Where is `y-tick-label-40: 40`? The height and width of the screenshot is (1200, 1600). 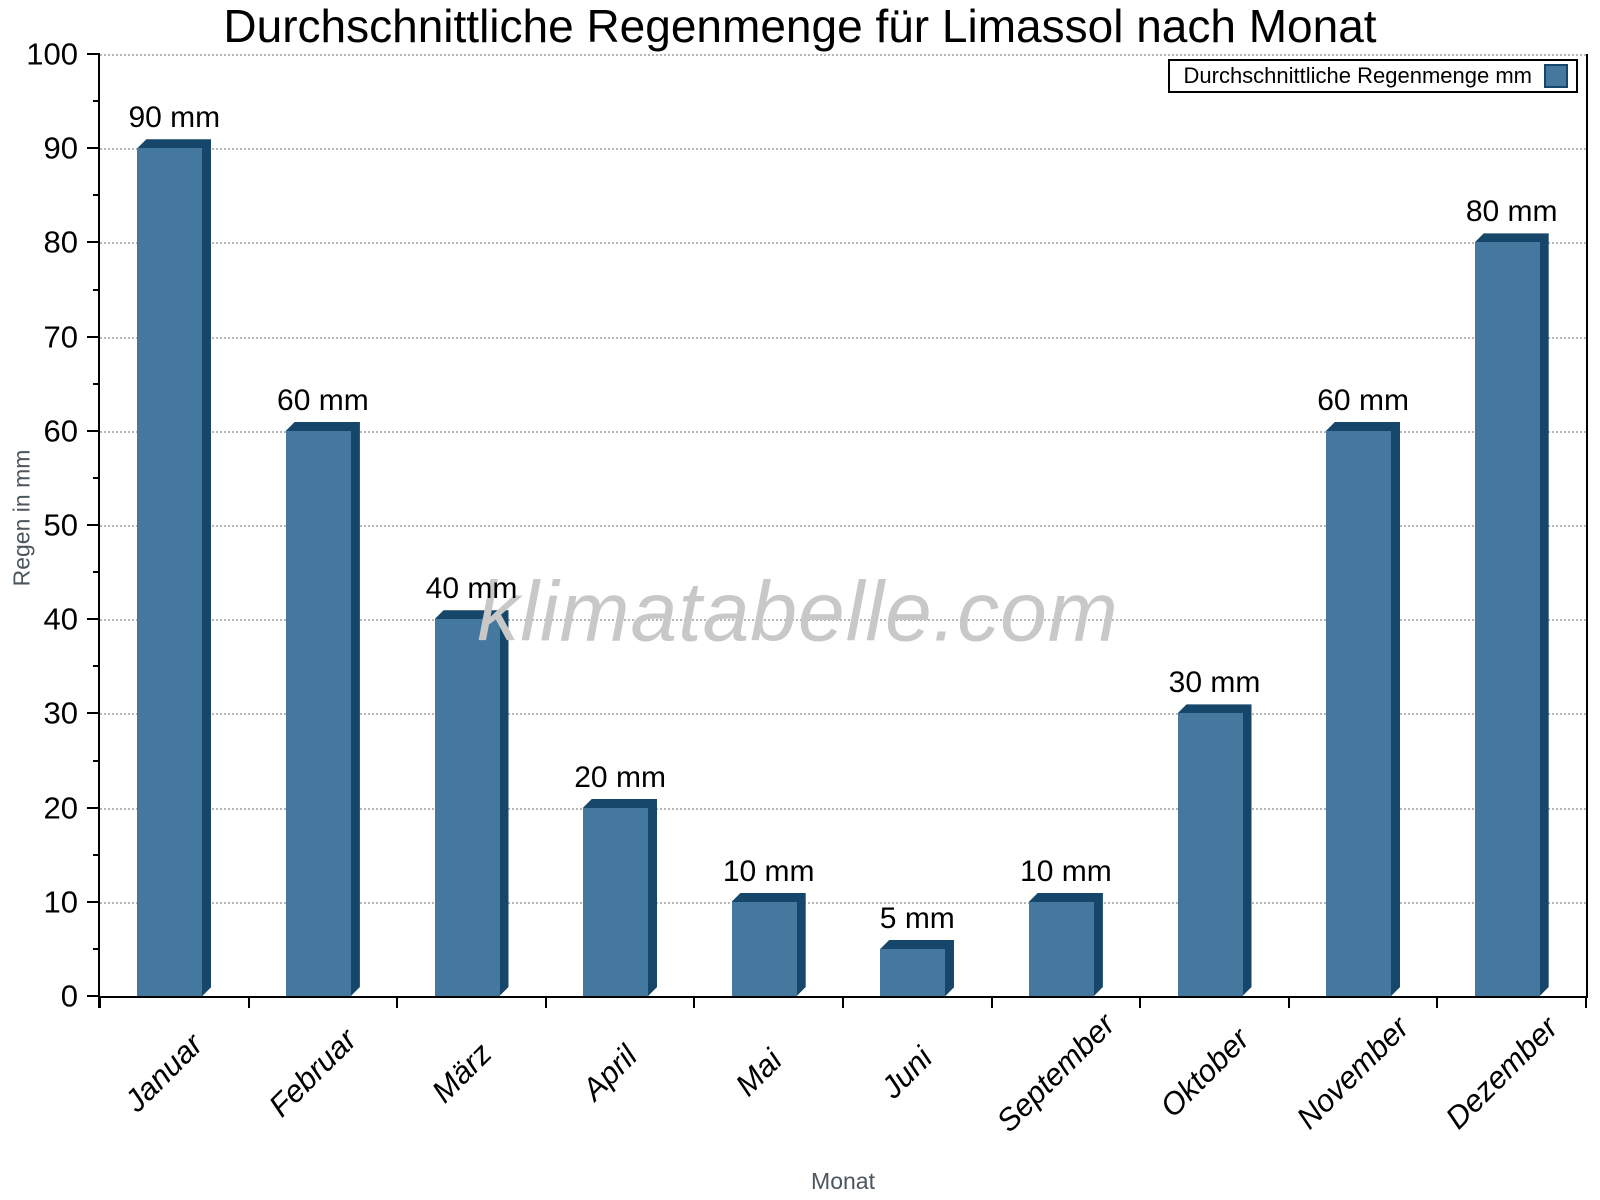
y-tick-label-40: 40 is located at coordinates (60, 619).